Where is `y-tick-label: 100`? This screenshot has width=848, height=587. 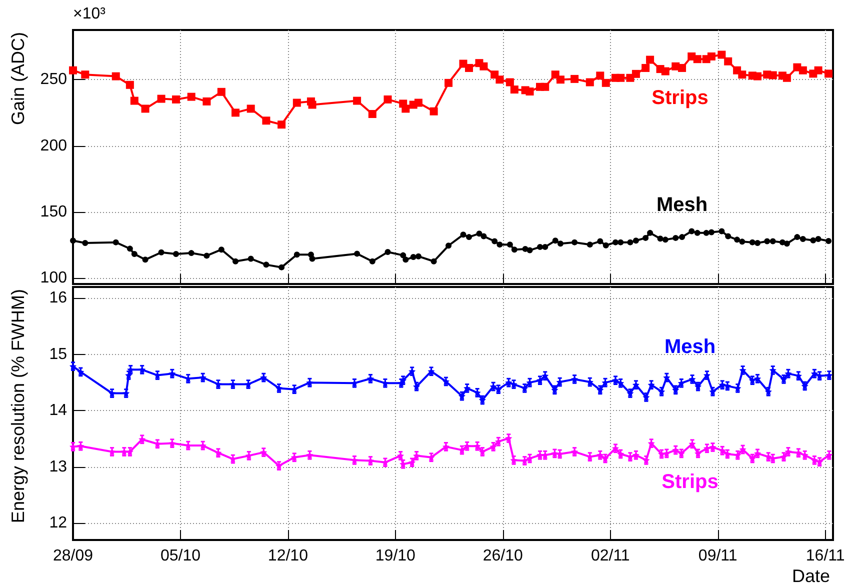
y-tick-label: 100 is located at coordinates (54, 278).